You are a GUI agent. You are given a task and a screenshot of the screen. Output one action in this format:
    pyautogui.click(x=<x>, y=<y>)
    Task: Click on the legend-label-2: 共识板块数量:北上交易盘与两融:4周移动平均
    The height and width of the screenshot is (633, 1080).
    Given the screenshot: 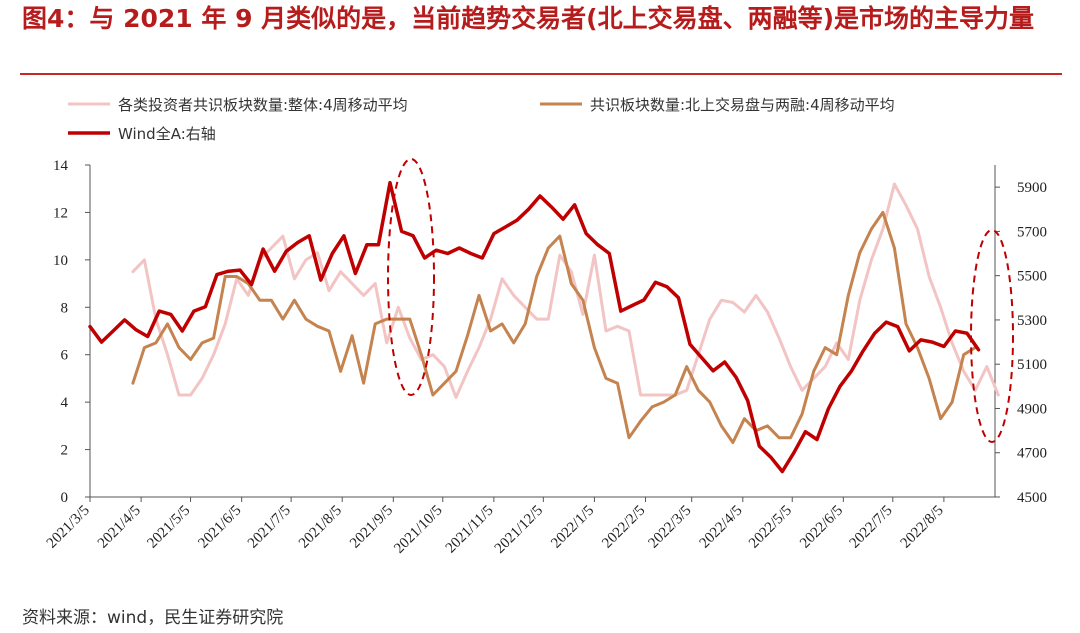 What is the action you would take?
    pyautogui.click(x=742, y=105)
    